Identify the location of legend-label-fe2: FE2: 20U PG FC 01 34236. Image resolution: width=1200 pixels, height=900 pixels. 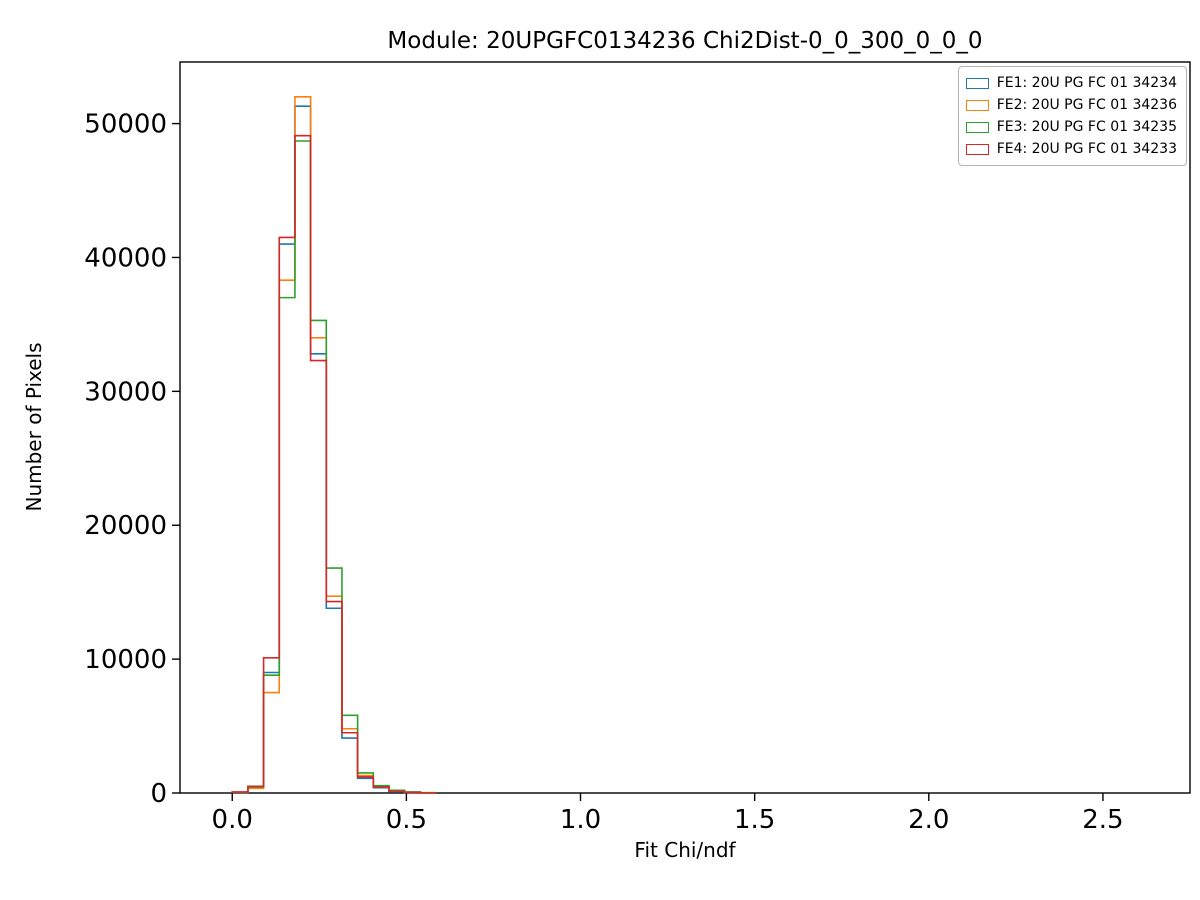
(1086, 105).